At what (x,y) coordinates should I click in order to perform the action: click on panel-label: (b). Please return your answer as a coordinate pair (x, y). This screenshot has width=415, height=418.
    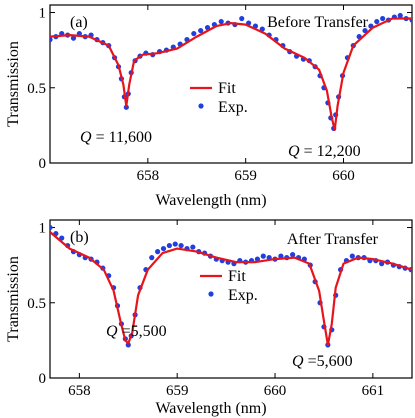
    Looking at the image, I should click on (79, 237).